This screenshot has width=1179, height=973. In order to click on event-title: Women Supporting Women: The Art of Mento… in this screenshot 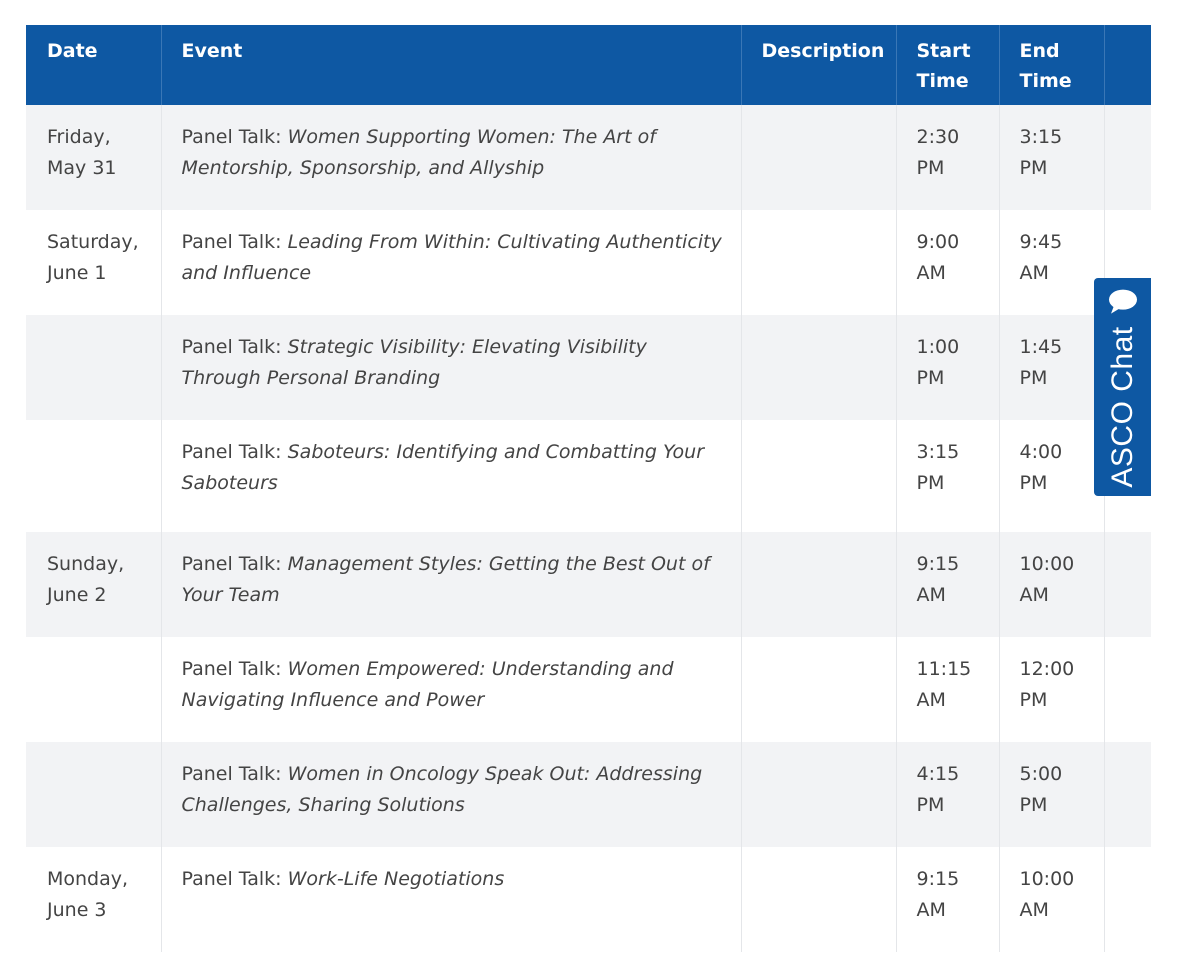, I will do `click(418, 152)`.